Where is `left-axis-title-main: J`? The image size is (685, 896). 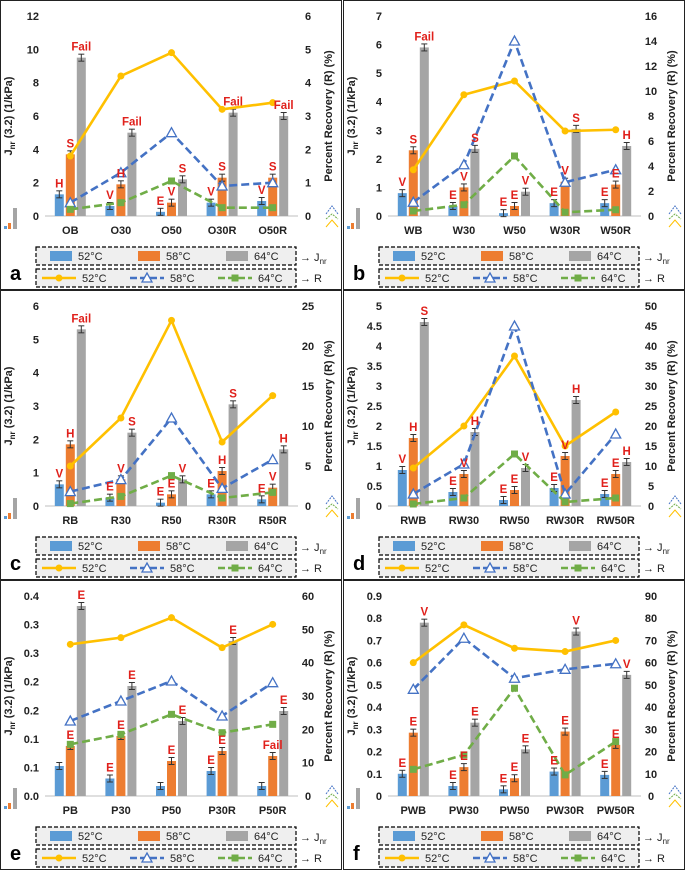
left-axis-title-main: J is located at coordinates (352, 152).